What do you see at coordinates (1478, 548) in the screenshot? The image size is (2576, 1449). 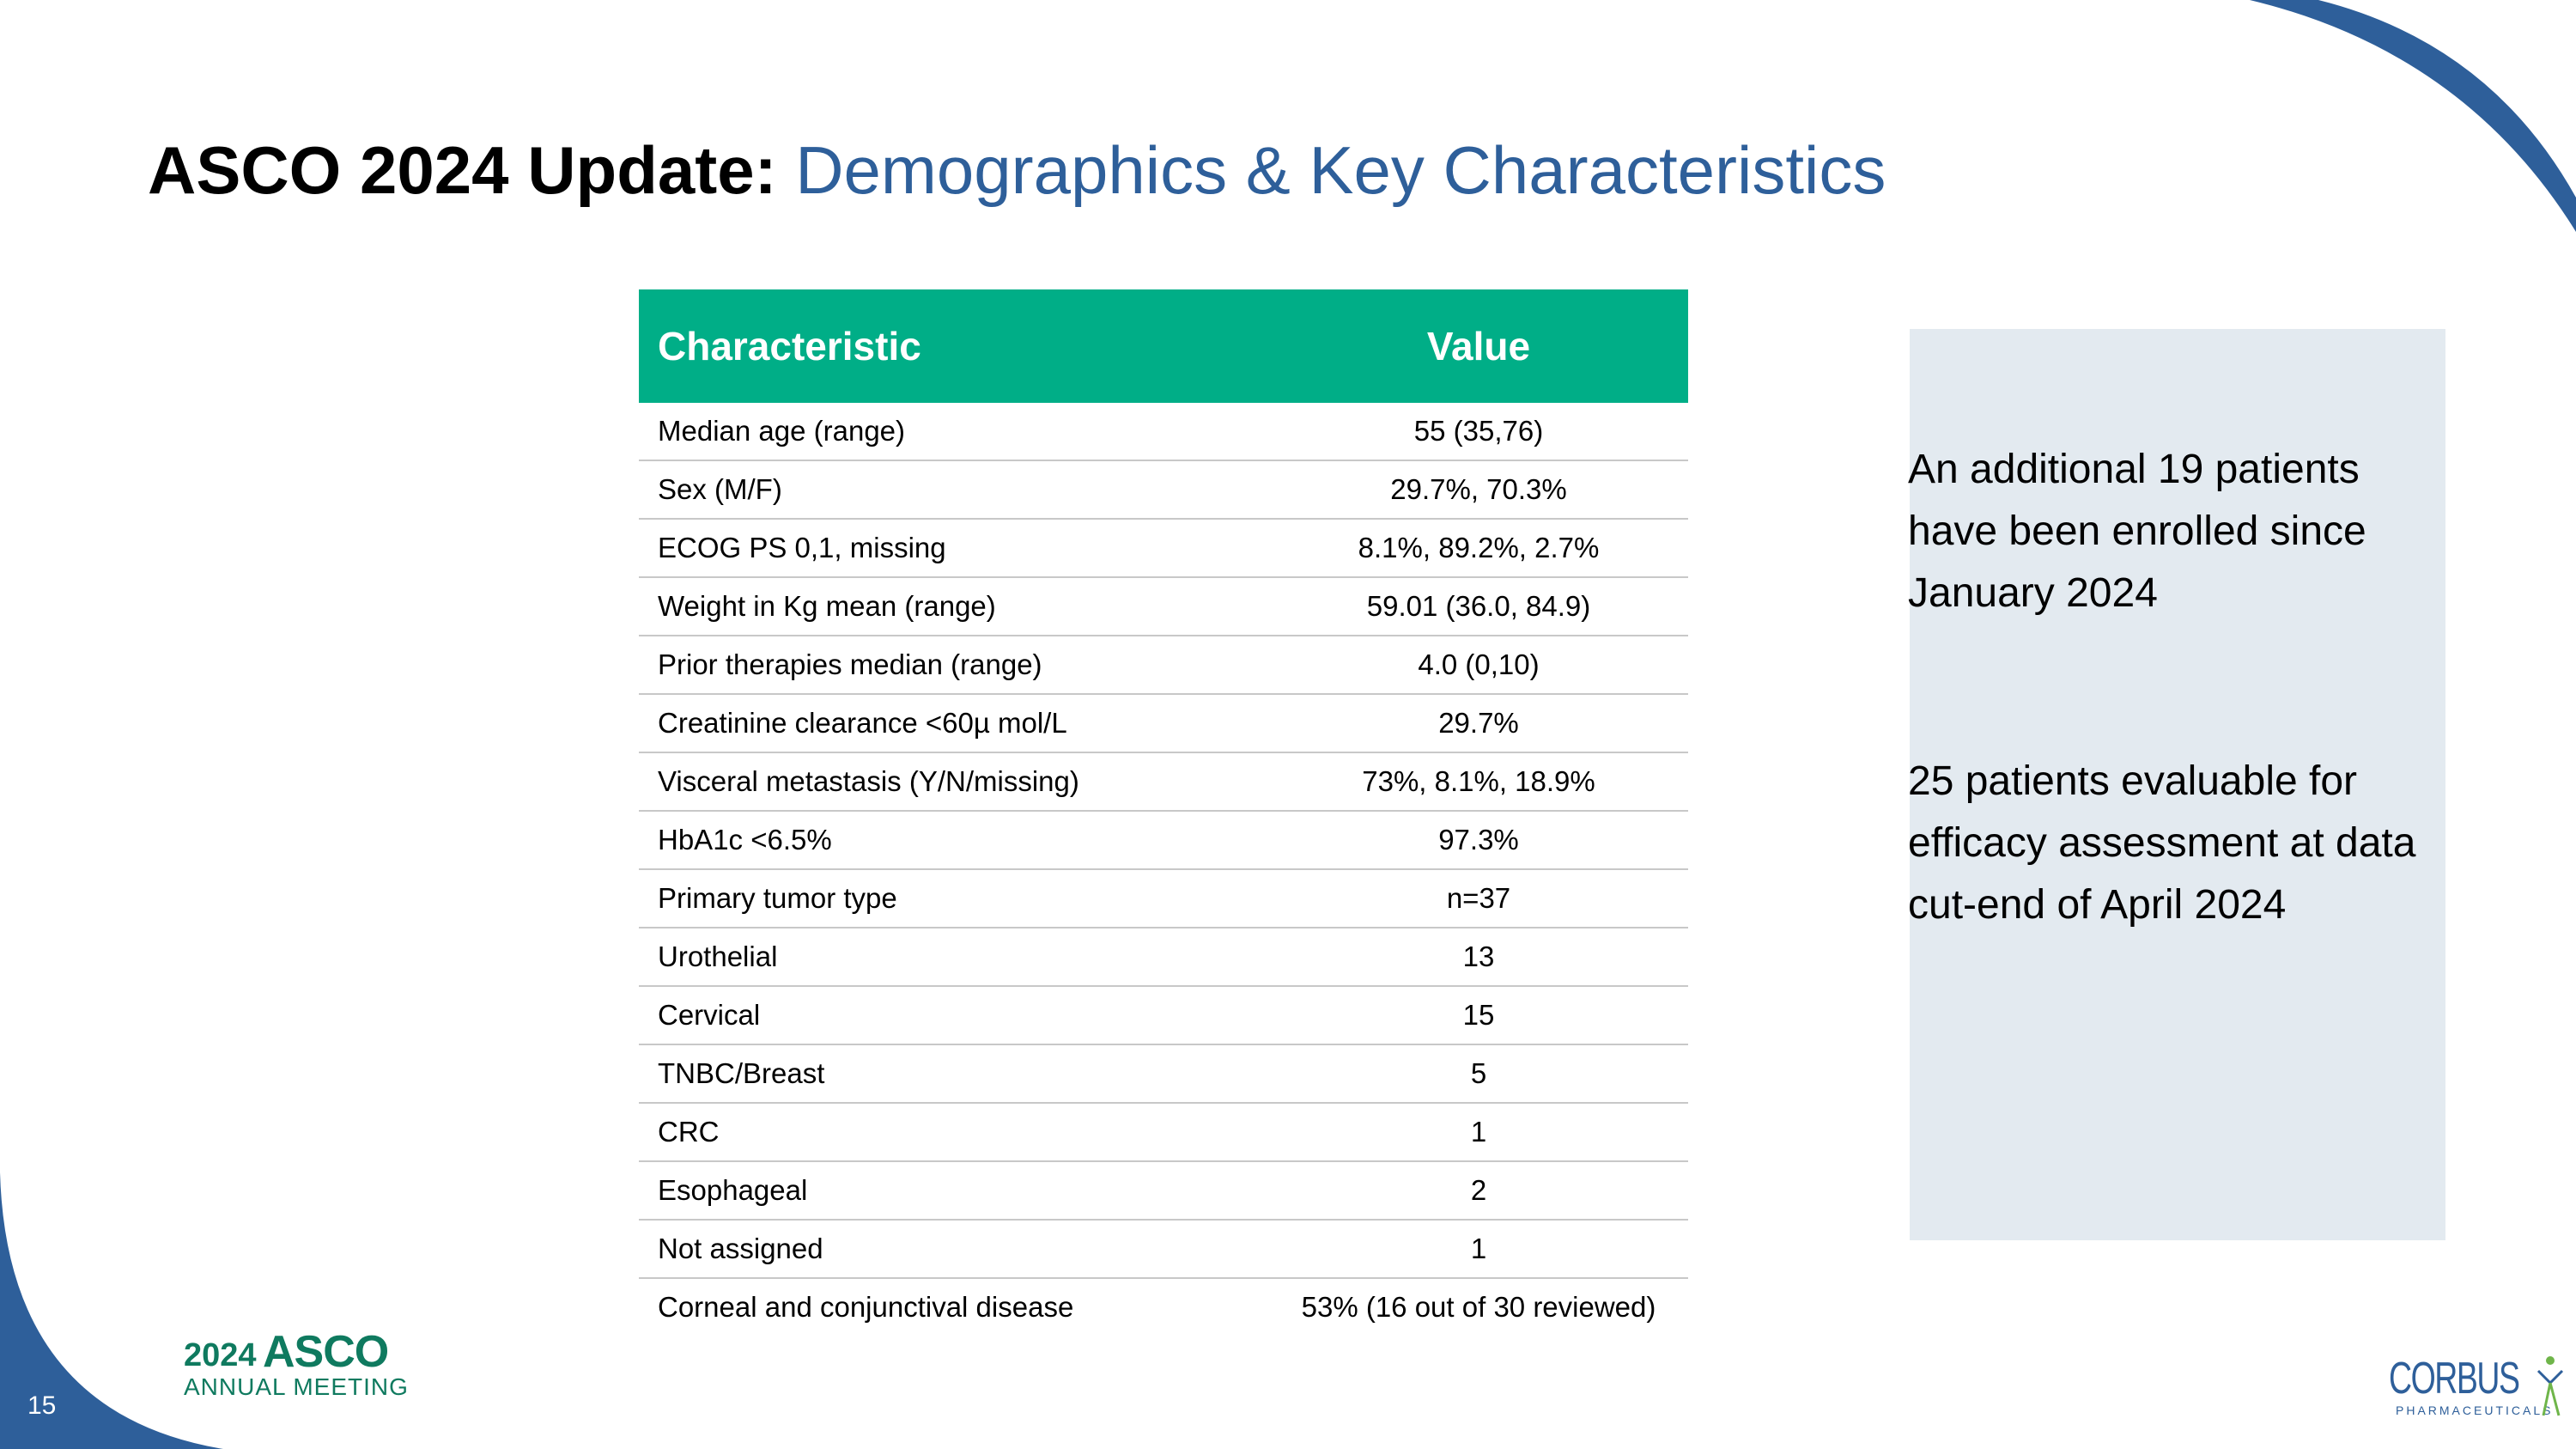 I see `row-value: 8.1%, 89.2%, 2.7%` at bounding box center [1478, 548].